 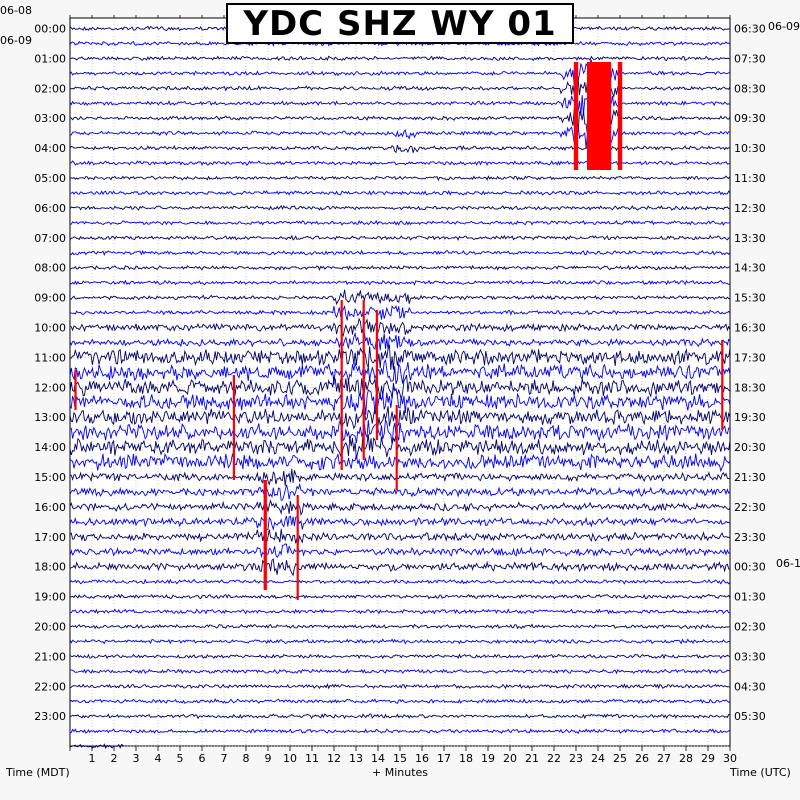 I want to click on right-hour-label: 06:30, so click(x=750, y=29).